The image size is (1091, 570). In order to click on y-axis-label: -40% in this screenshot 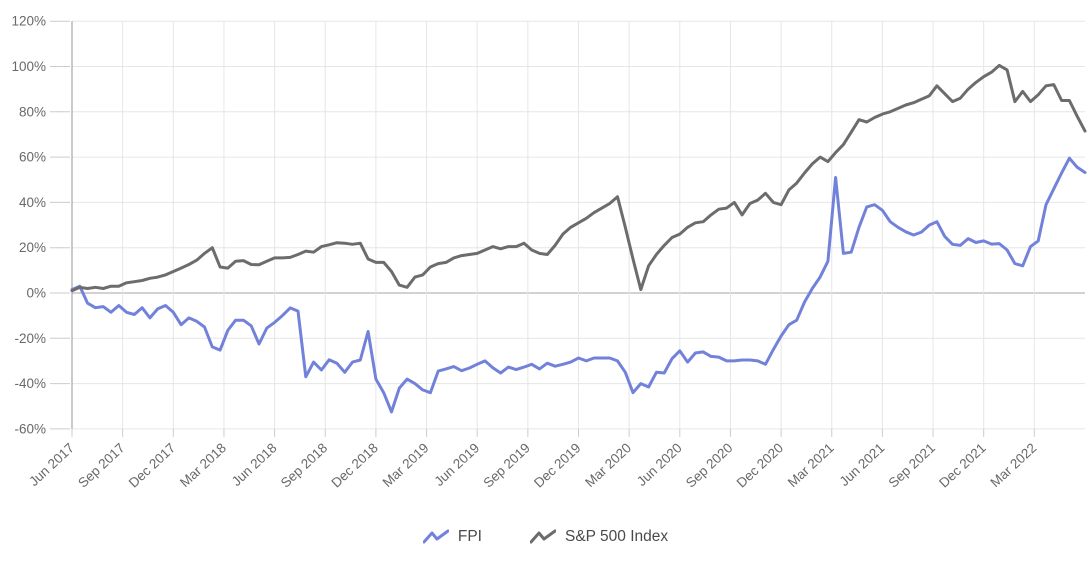, I will do `click(30, 383)`.